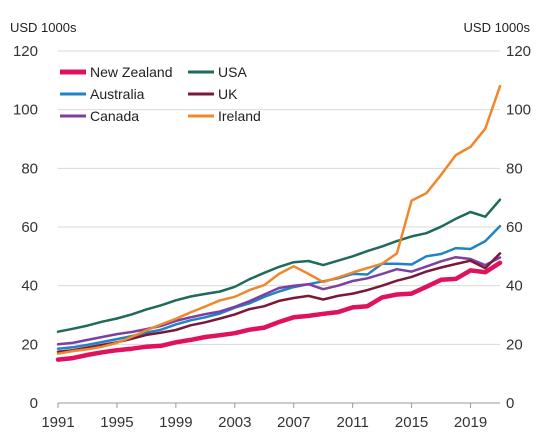  I want to click on legend-label: UK, so click(228, 94).